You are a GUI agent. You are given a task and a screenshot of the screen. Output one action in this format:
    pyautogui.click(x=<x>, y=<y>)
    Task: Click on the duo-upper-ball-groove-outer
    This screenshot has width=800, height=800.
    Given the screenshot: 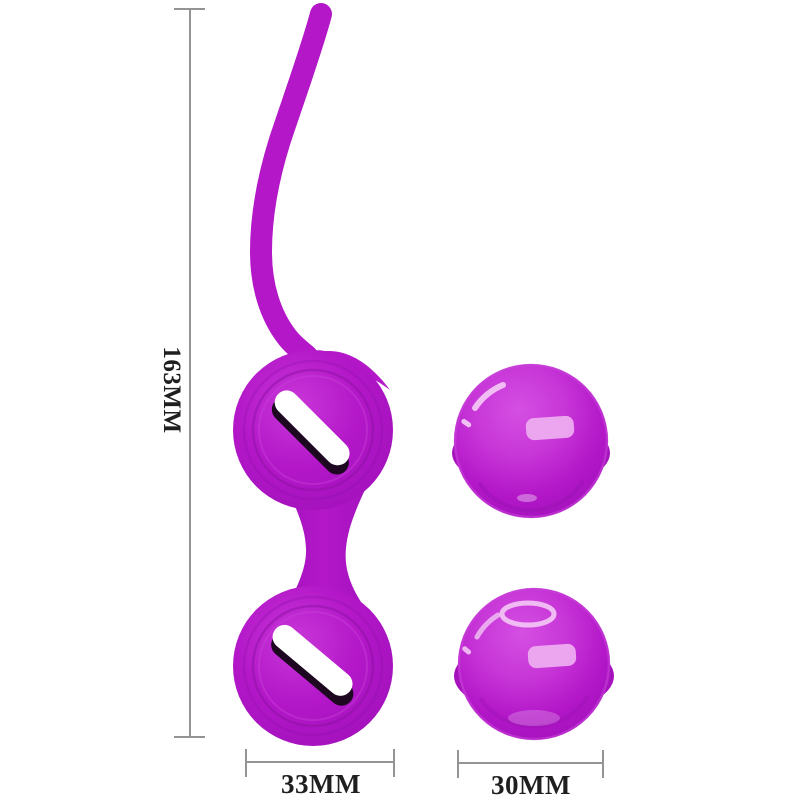 What is the action you would take?
    pyautogui.click(x=313, y=430)
    